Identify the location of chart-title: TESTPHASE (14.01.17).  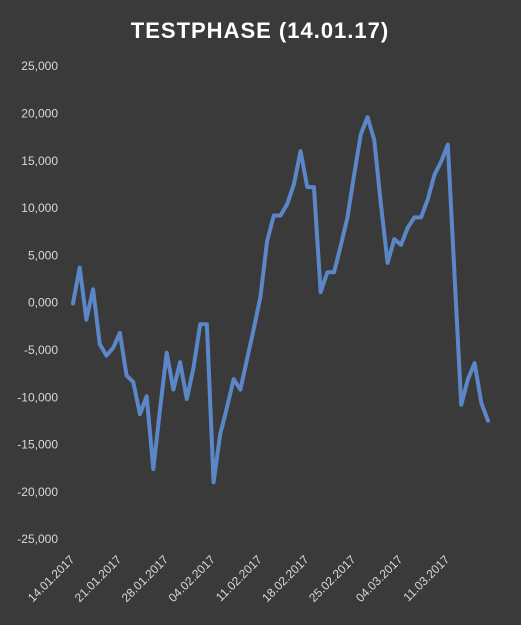
(260, 30).